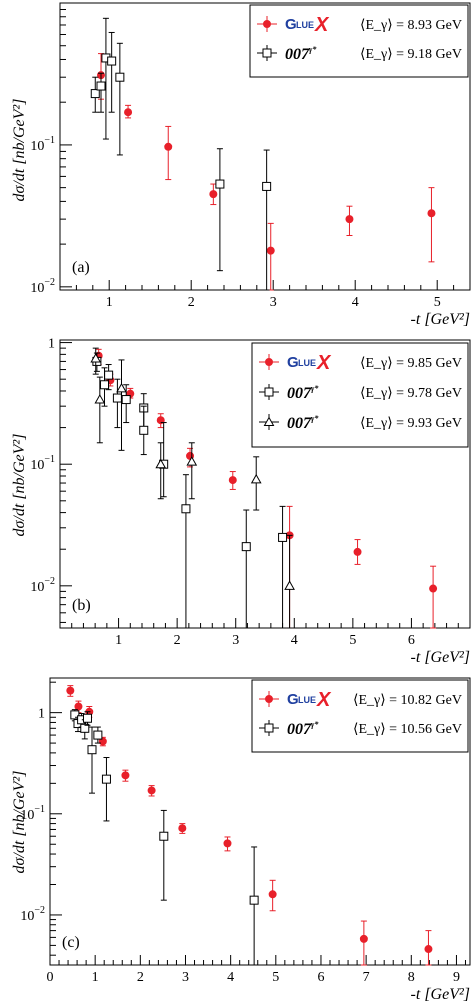  What do you see at coordinates (407, 729) in the screenshot?
I see `legend-entry-label: ⟨E_γ⟩ = 10.56 GeV` at bounding box center [407, 729].